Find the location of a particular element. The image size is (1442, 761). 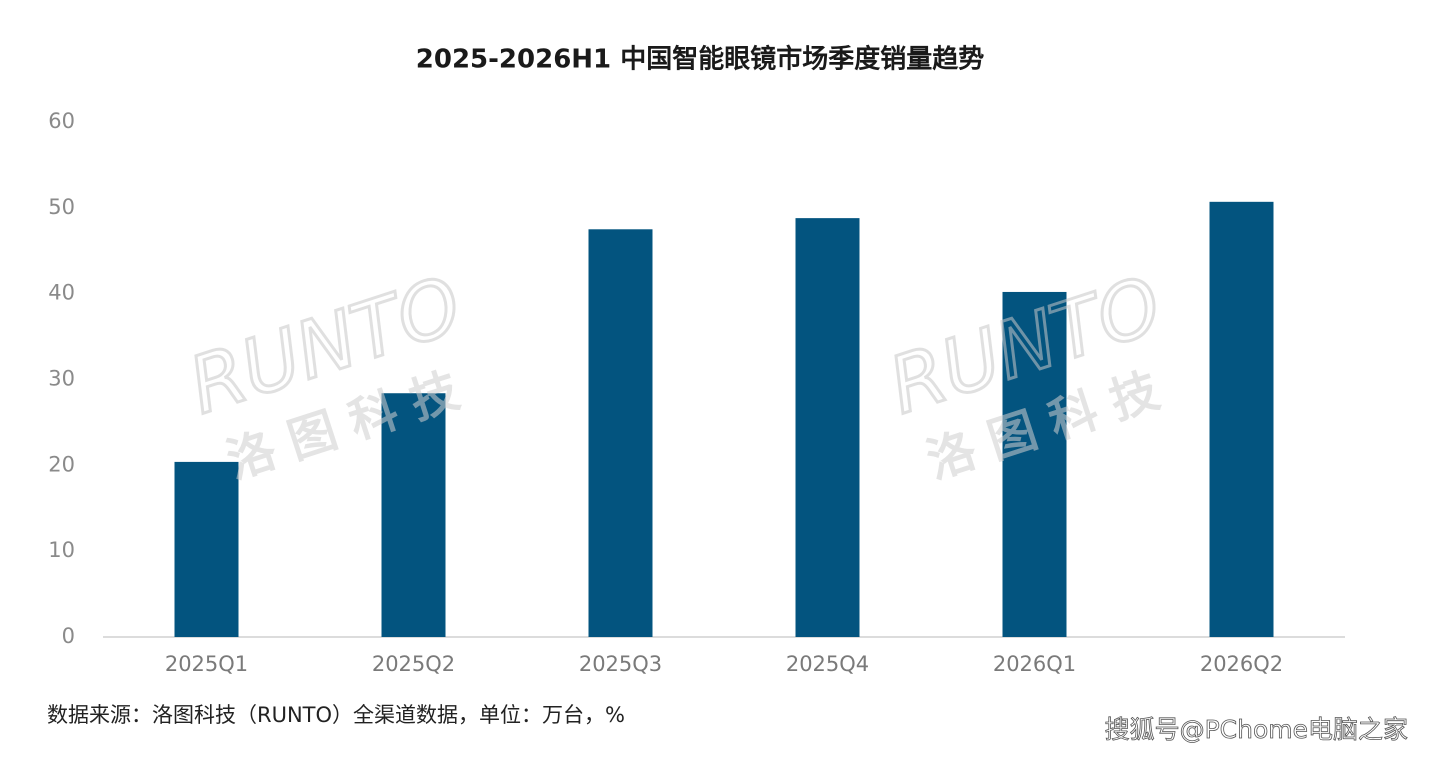

chart-title: 2025-2026H1 中国智能眼镜市场季度销量趋势 is located at coordinates (700, 59).